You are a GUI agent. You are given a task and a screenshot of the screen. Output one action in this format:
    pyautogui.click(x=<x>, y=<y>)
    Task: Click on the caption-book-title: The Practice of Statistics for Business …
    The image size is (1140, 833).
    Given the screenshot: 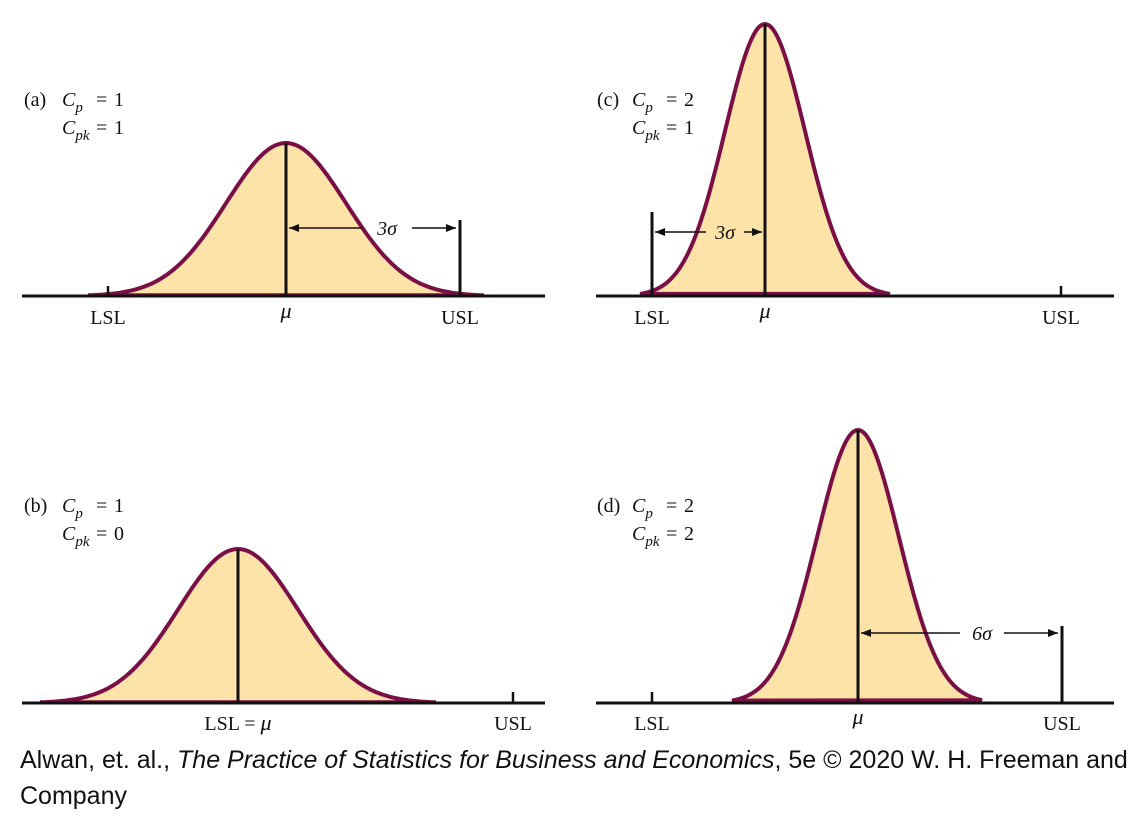 What is the action you would take?
    pyautogui.click(x=476, y=760)
    